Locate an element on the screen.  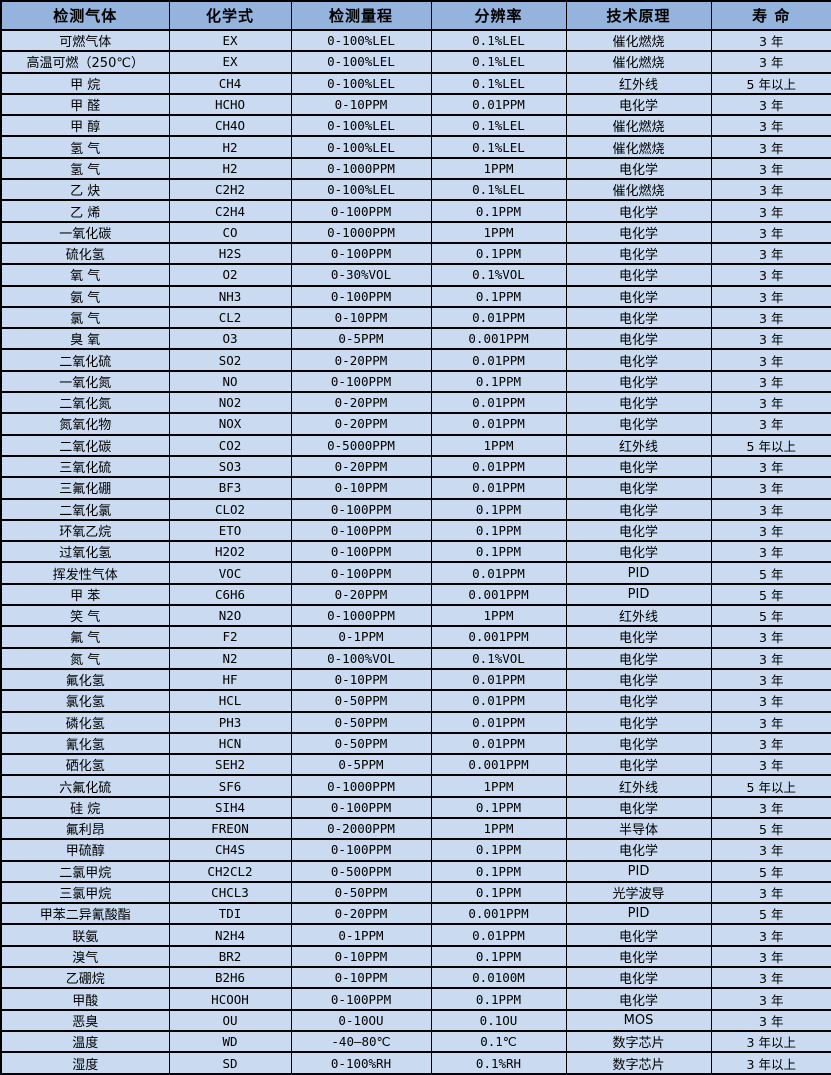
cell-formula: EX is located at coordinates (230, 62).